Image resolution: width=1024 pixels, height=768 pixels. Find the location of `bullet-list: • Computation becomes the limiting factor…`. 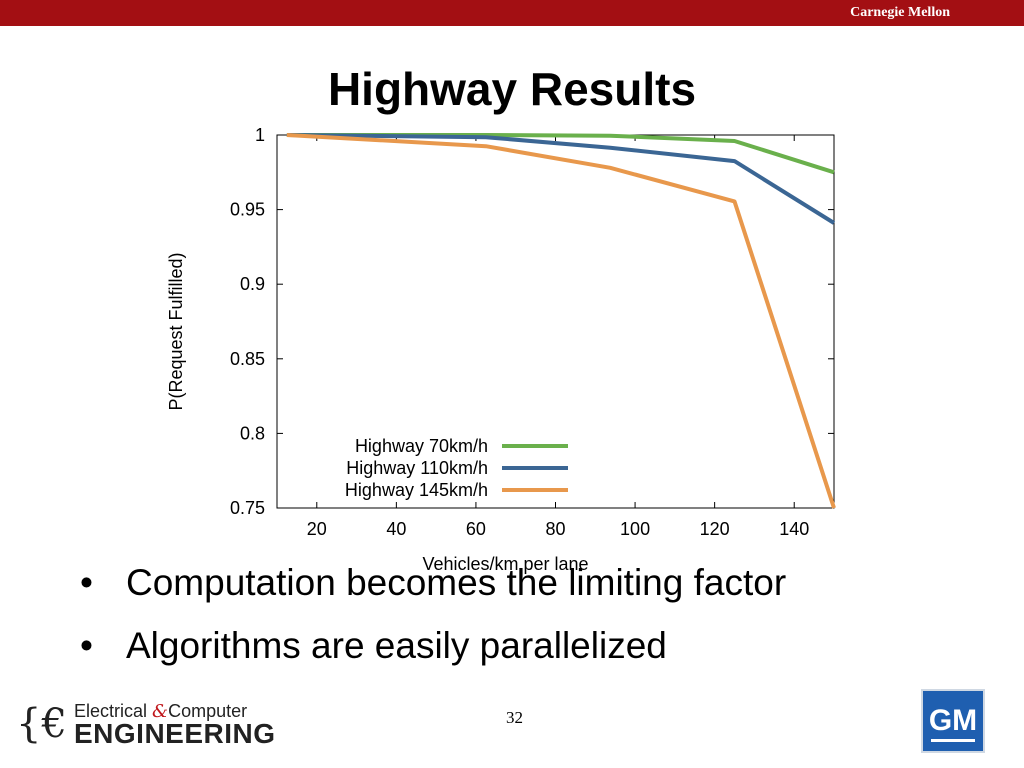

bullet-list: • Computation becomes the limiting factor… is located at coordinates (433, 625).